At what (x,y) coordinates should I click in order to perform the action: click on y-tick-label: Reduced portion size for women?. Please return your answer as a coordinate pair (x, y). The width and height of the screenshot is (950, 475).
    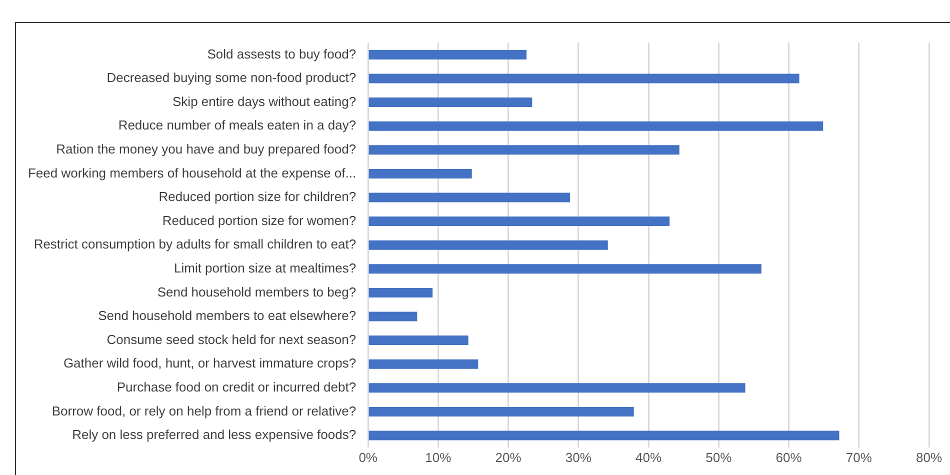
    Looking at the image, I should click on (259, 220).